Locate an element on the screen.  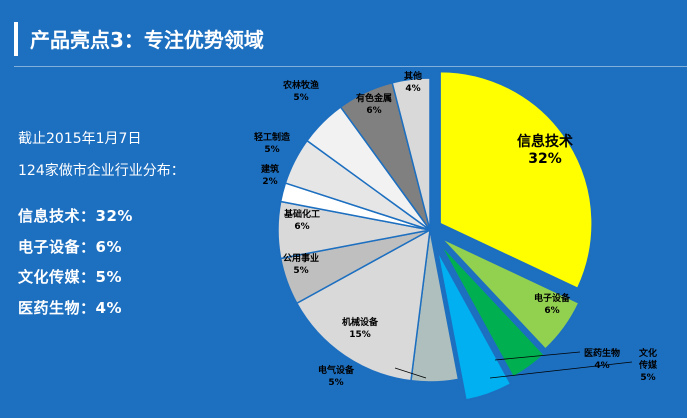
slice-label-4-2: 传媒 is located at coordinates (648, 365).